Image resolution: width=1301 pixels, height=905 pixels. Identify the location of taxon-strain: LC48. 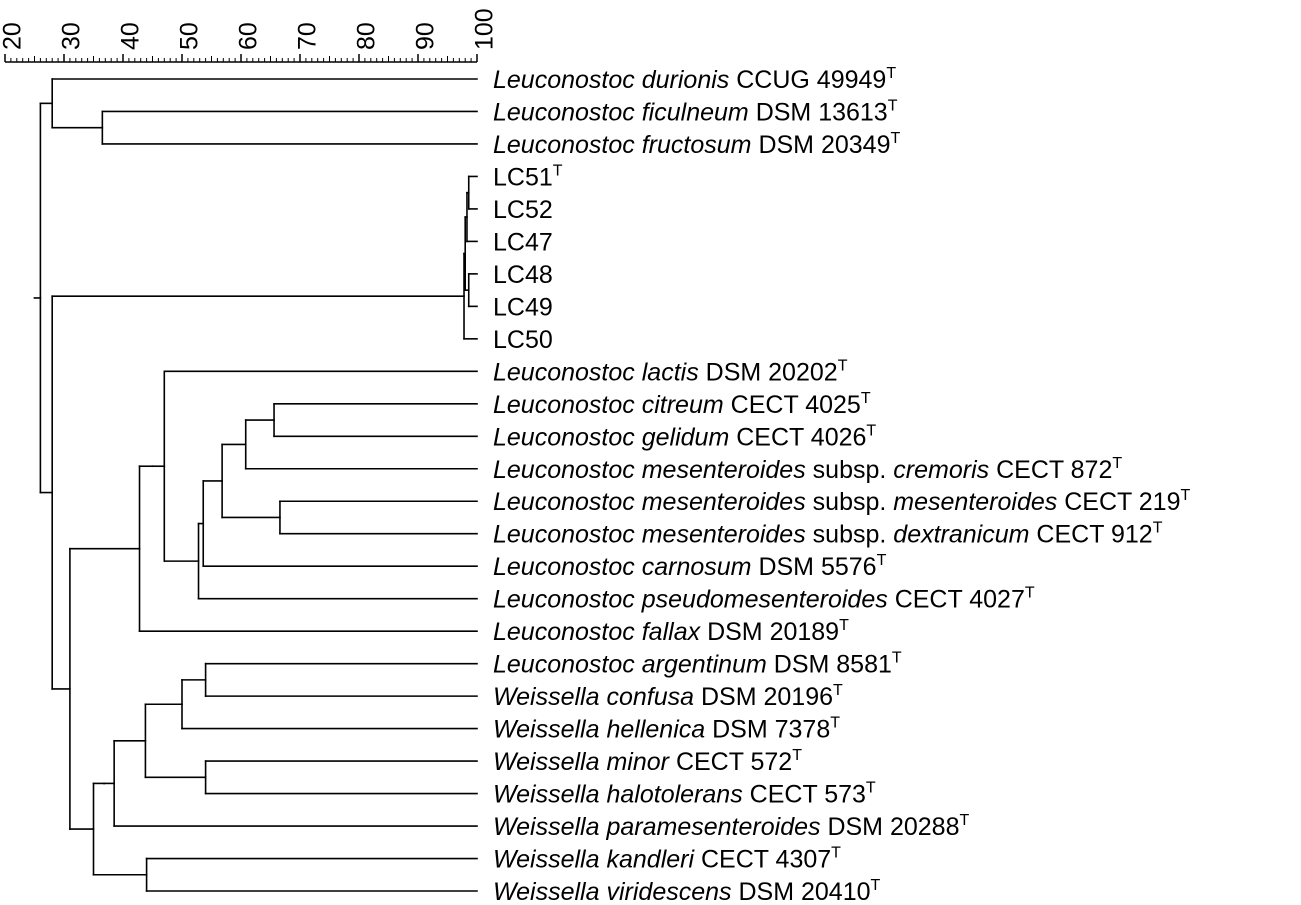
(523, 275).